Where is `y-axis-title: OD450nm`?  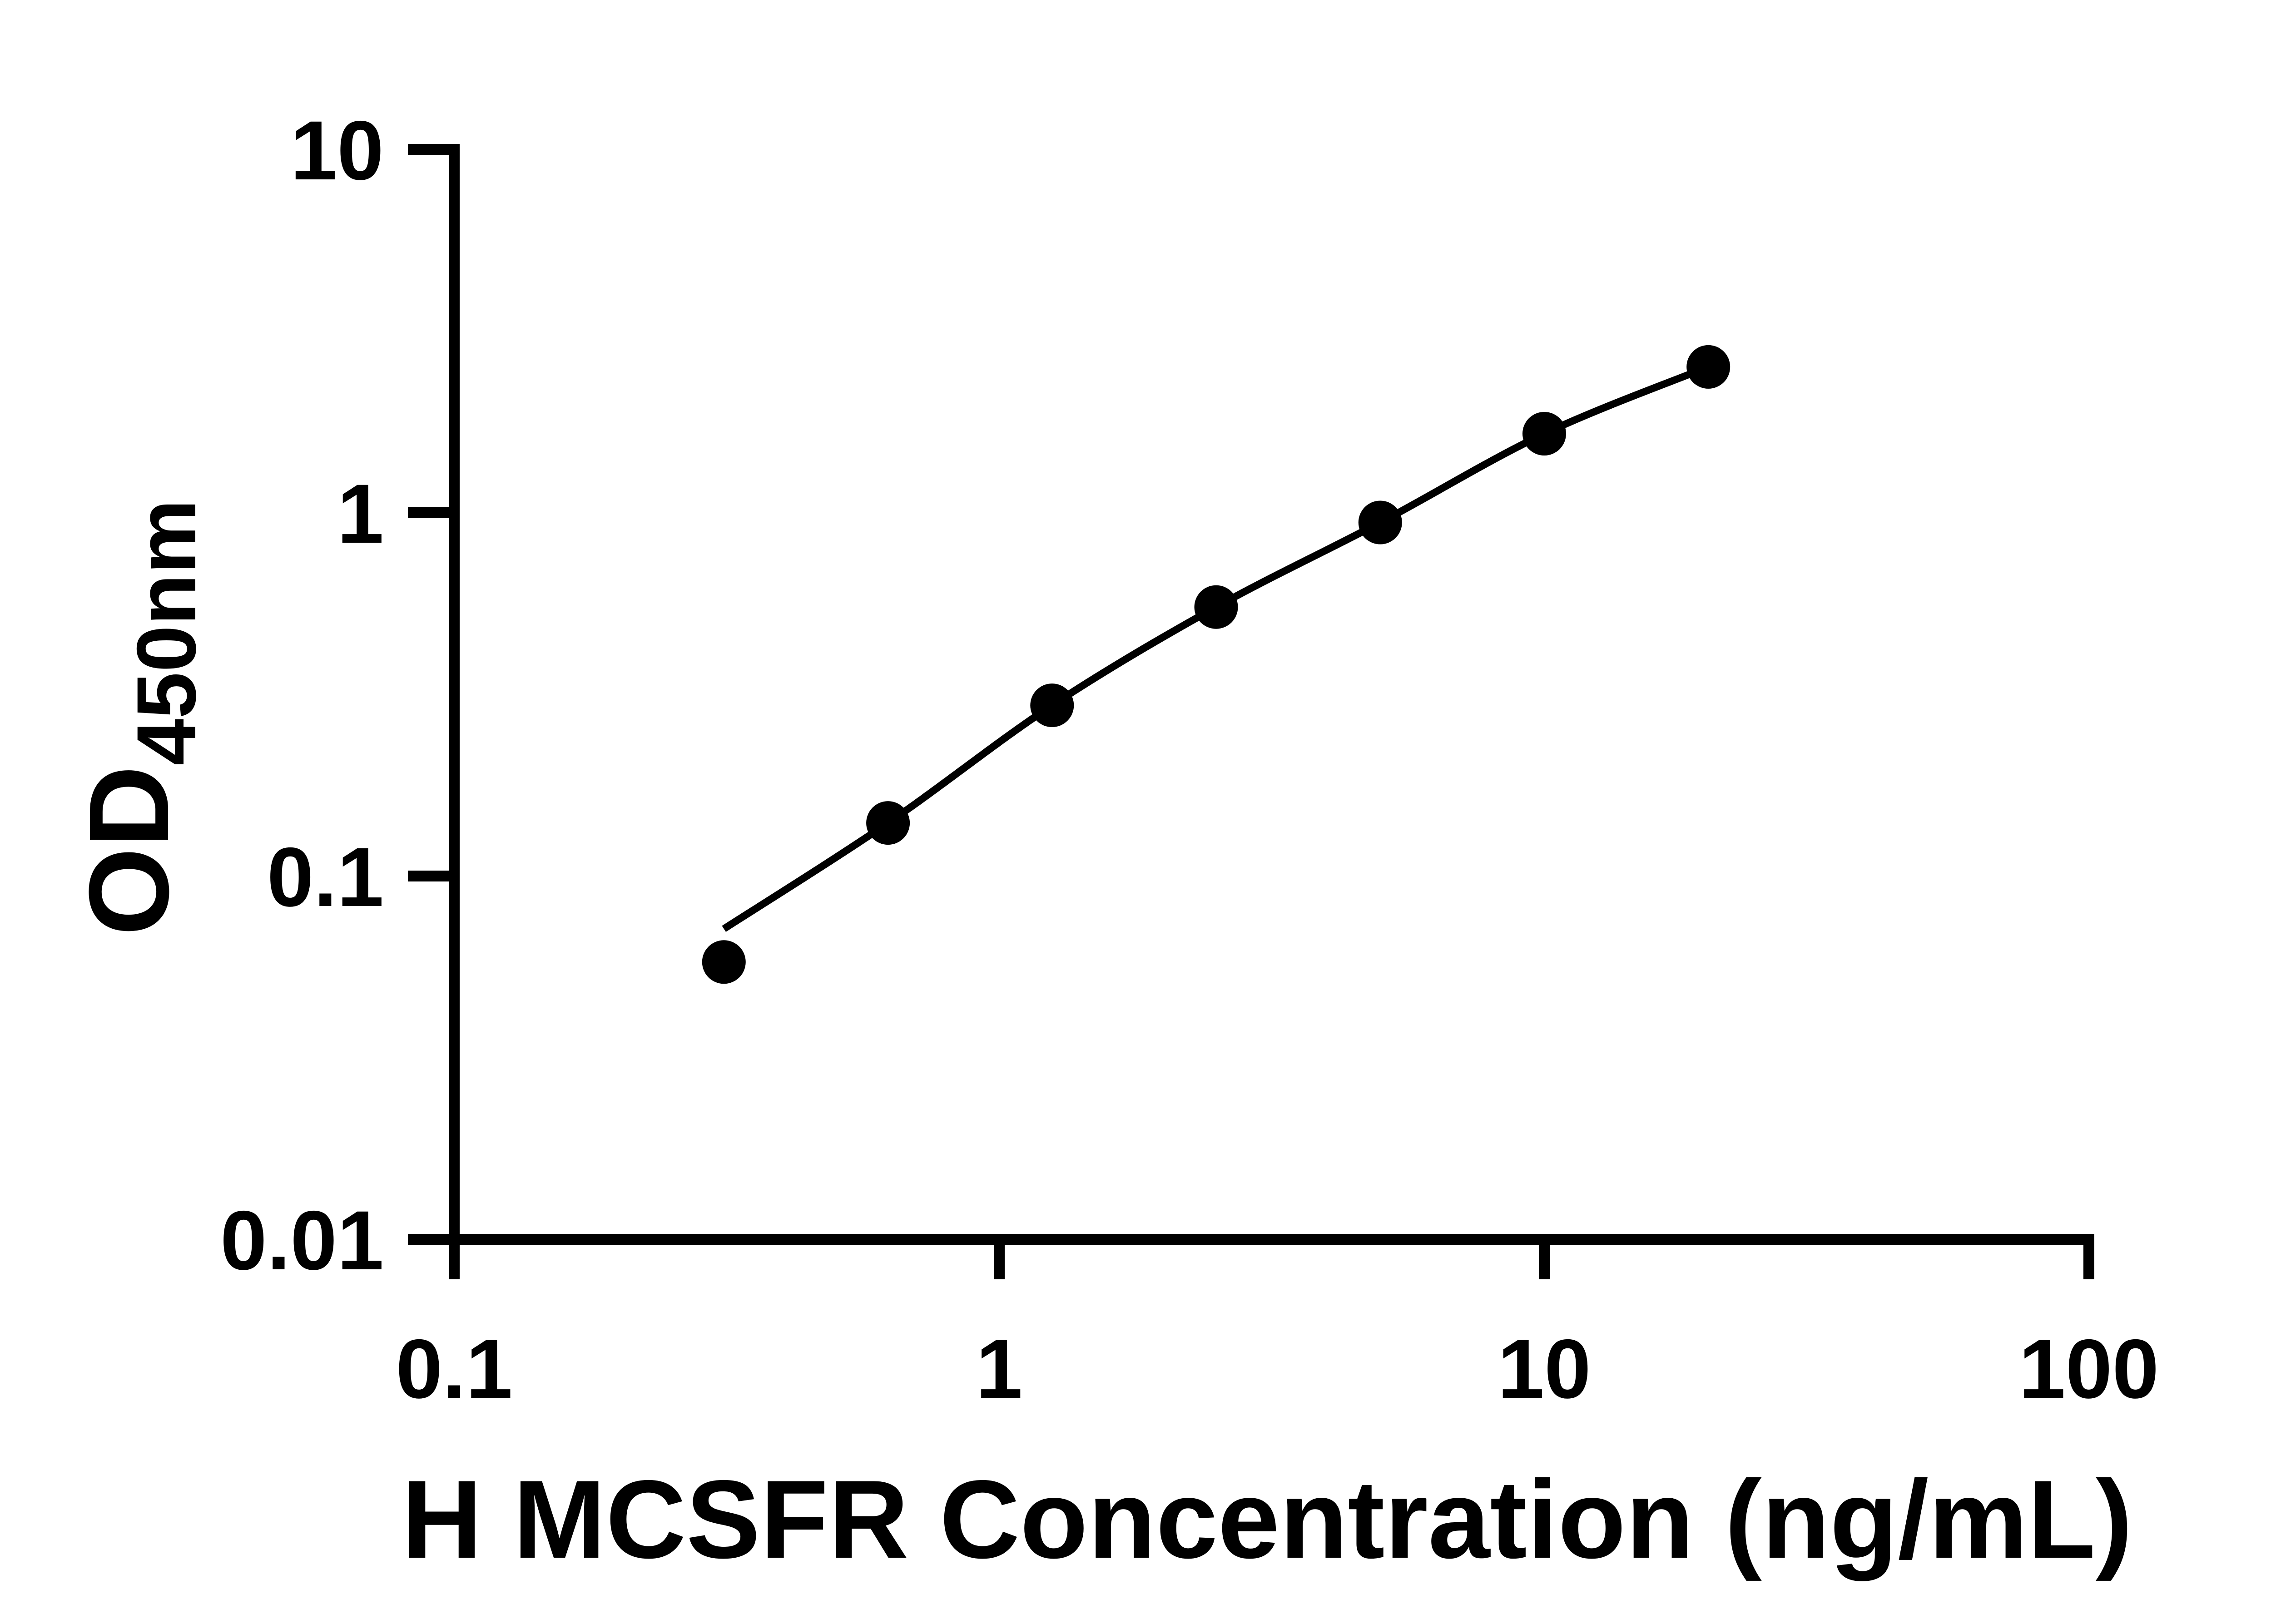
y-axis-title: OD450nm is located at coordinates (139, 717).